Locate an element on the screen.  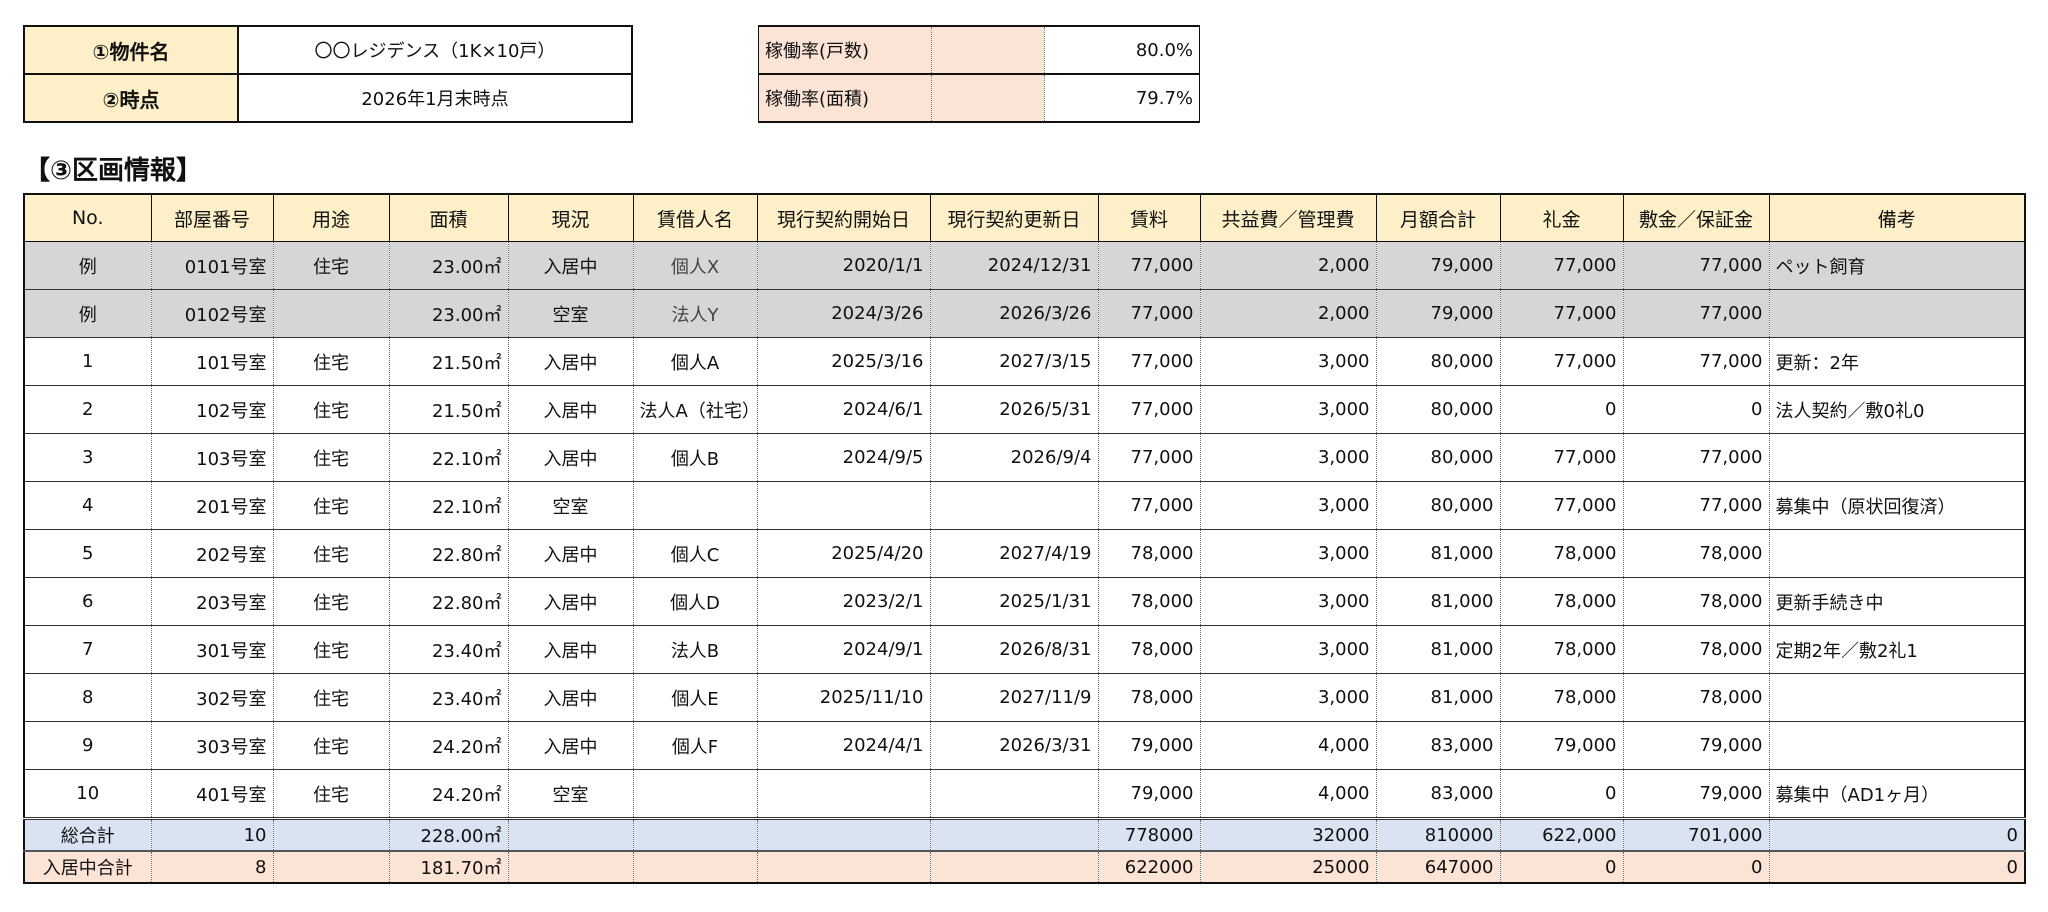
cell-remarks: 定期2年／敷2礼1 is located at coordinates (1897, 649).